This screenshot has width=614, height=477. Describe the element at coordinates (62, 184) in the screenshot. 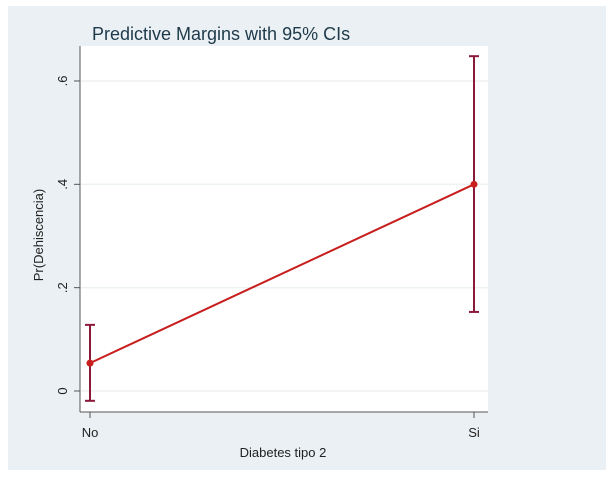

I see `y-tick-label: .4` at that location.